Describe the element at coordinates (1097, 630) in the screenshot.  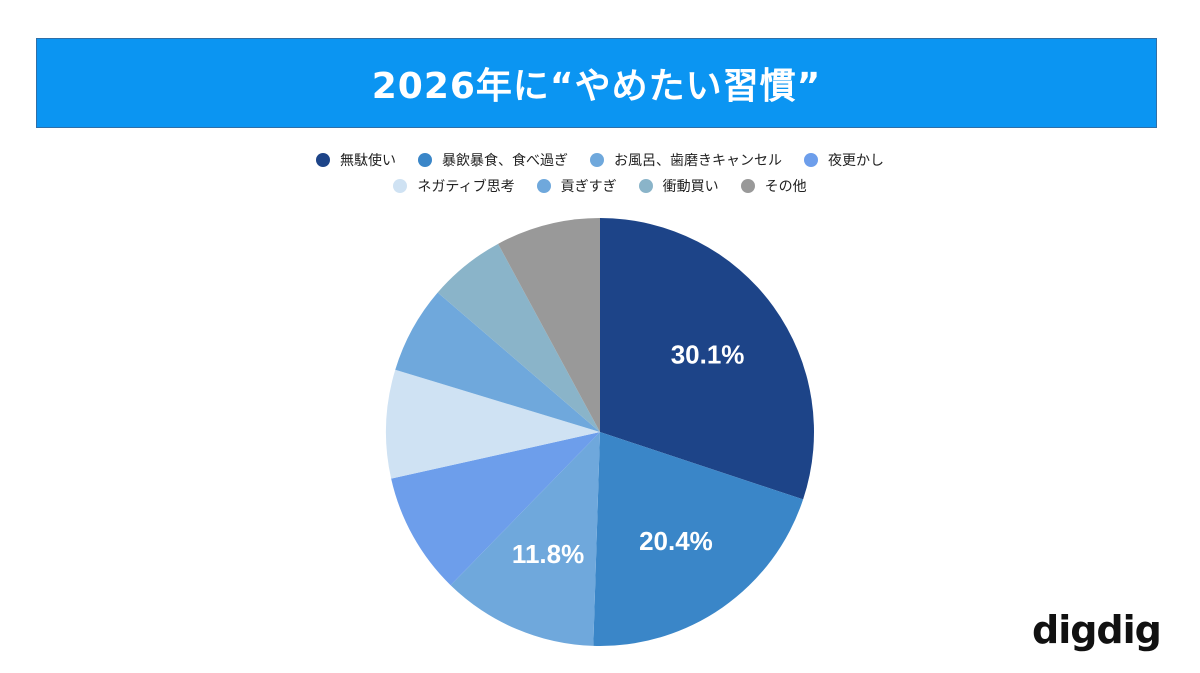
I see `brand-logo: digdig` at that location.